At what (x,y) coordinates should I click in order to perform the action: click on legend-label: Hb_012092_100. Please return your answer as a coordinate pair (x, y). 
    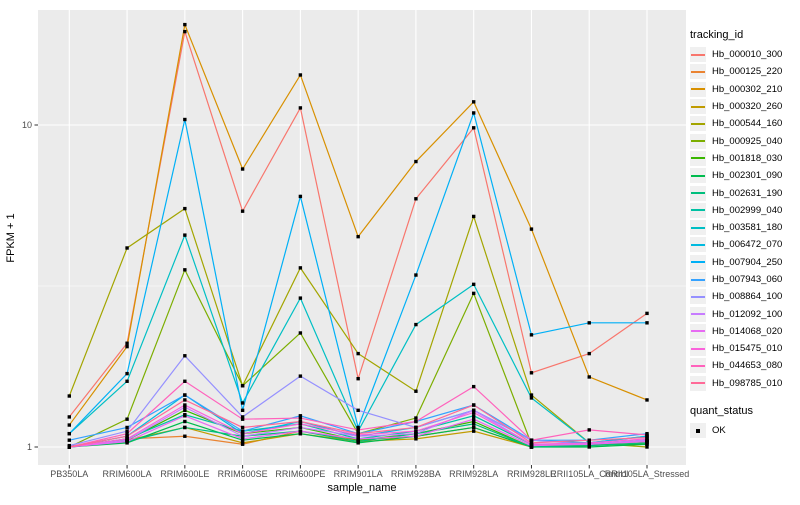
    Looking at the image, I should click on (747, 314).